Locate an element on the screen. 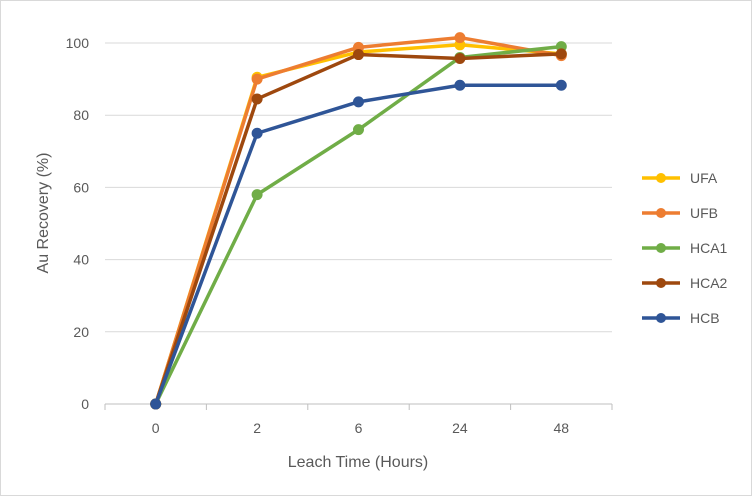  y-axis-ticks: 0 20 40 60 80 100 is located at coordinates (78, 223).